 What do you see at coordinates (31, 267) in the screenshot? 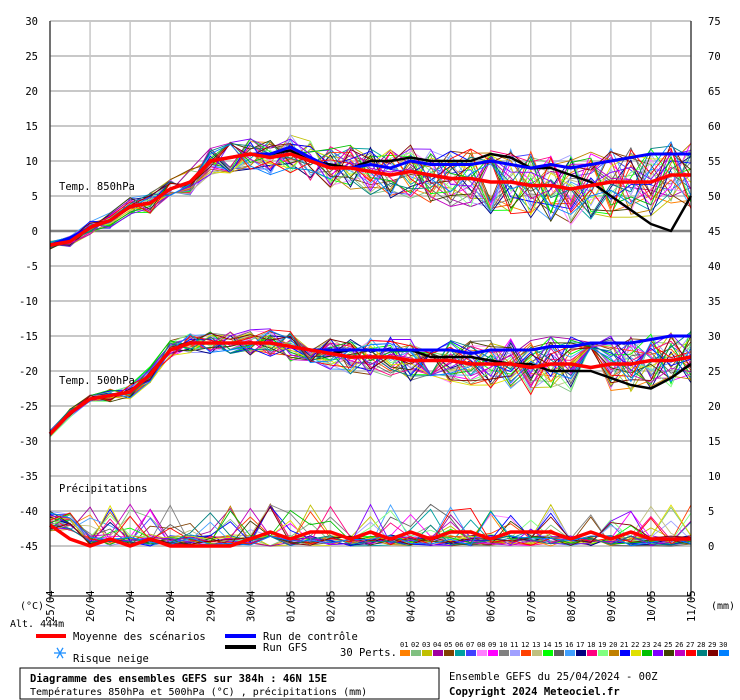
I see `left-tick-label: -5` at bounding box center [31, 267].